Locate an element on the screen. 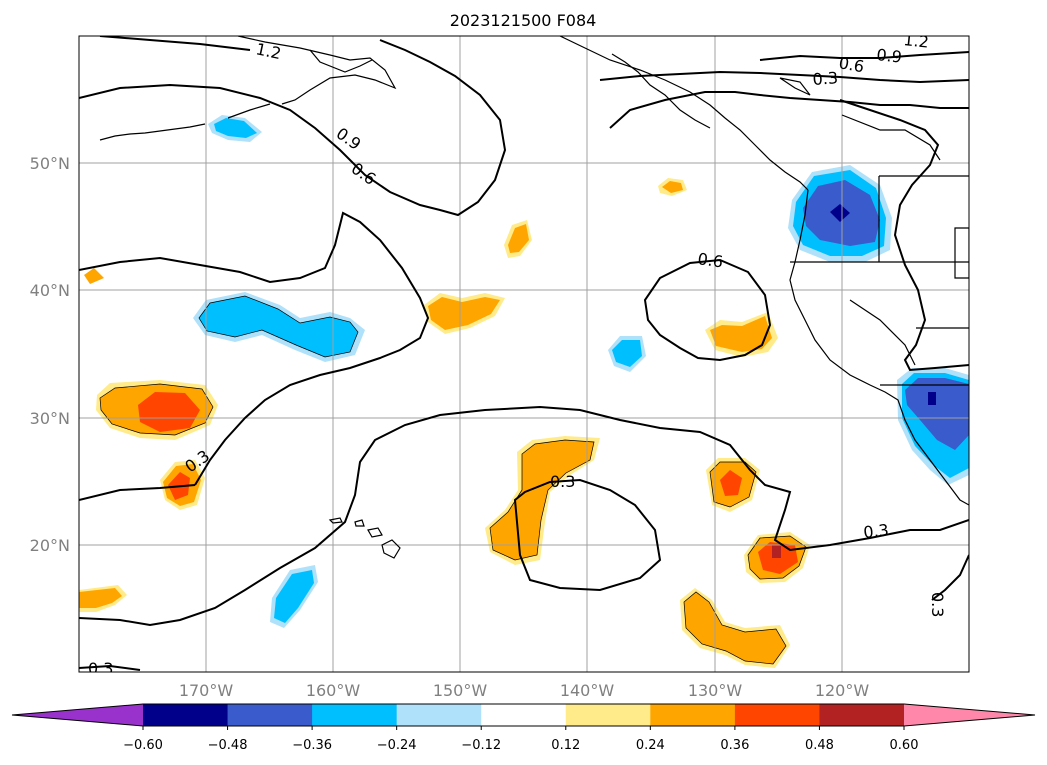 The width and height of the screenshot is (1047, 765). colorbar-tick-label: 0.60 is located at coordinates (904, 745).